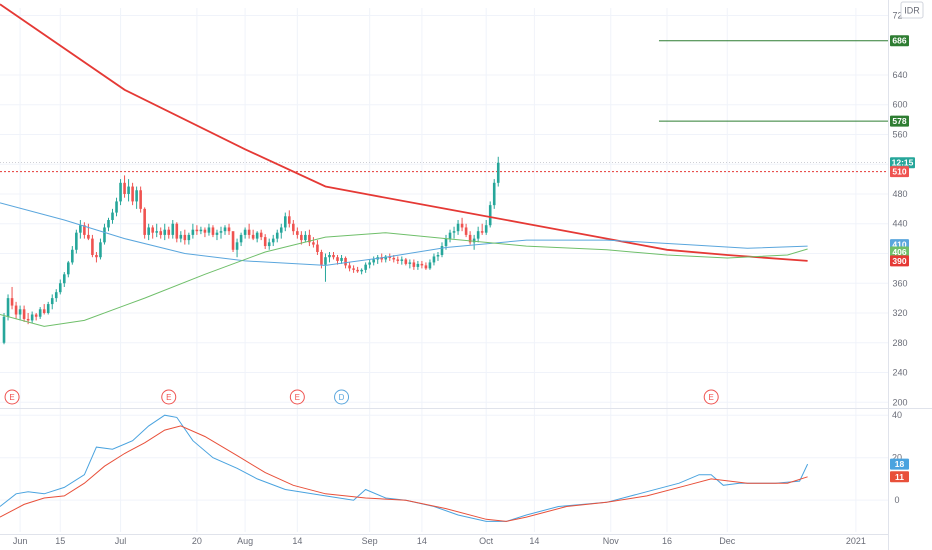 The image size is (932, 550). I want to click on currency-label: IDR, so click(912, 10).